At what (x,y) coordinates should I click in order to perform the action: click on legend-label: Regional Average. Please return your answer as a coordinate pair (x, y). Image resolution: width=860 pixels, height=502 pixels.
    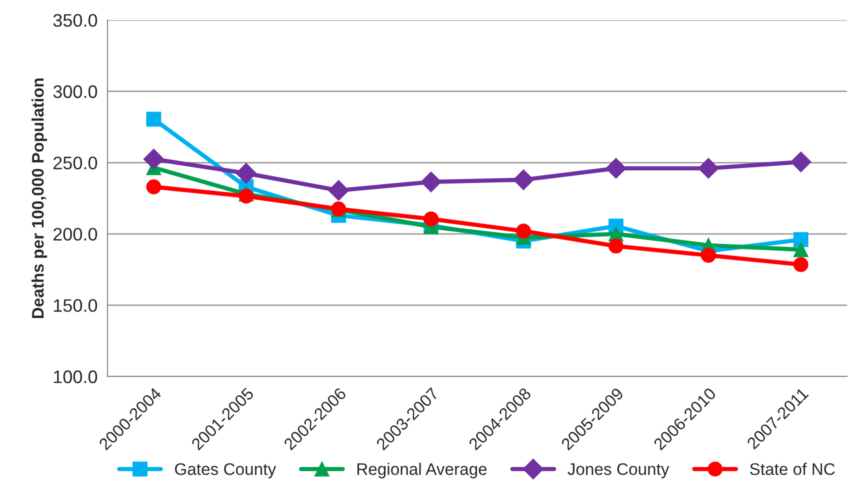
    Looking at the image, I should click on (422, 470).